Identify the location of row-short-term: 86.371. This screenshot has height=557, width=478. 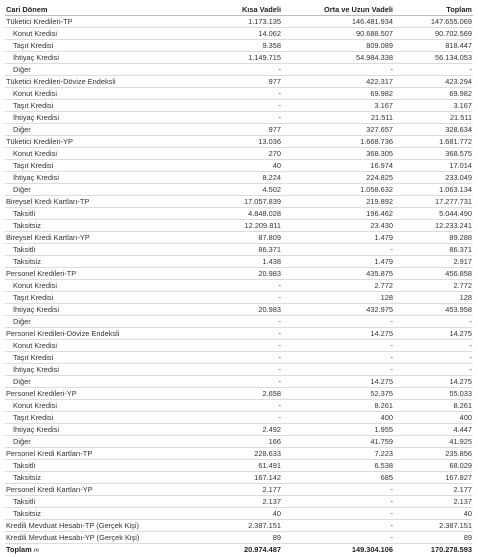
(250, 249).